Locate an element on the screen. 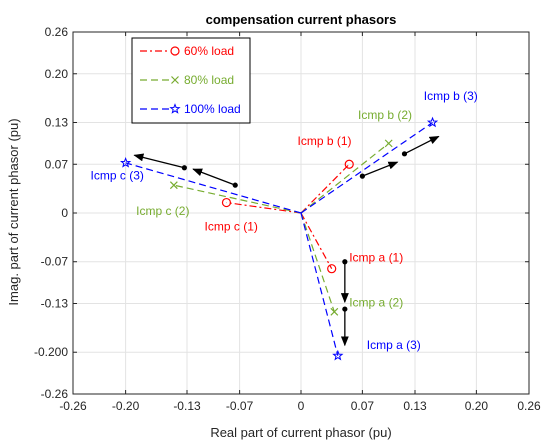  y-tick-label: 0.20 is located at coordinates (57, 74).